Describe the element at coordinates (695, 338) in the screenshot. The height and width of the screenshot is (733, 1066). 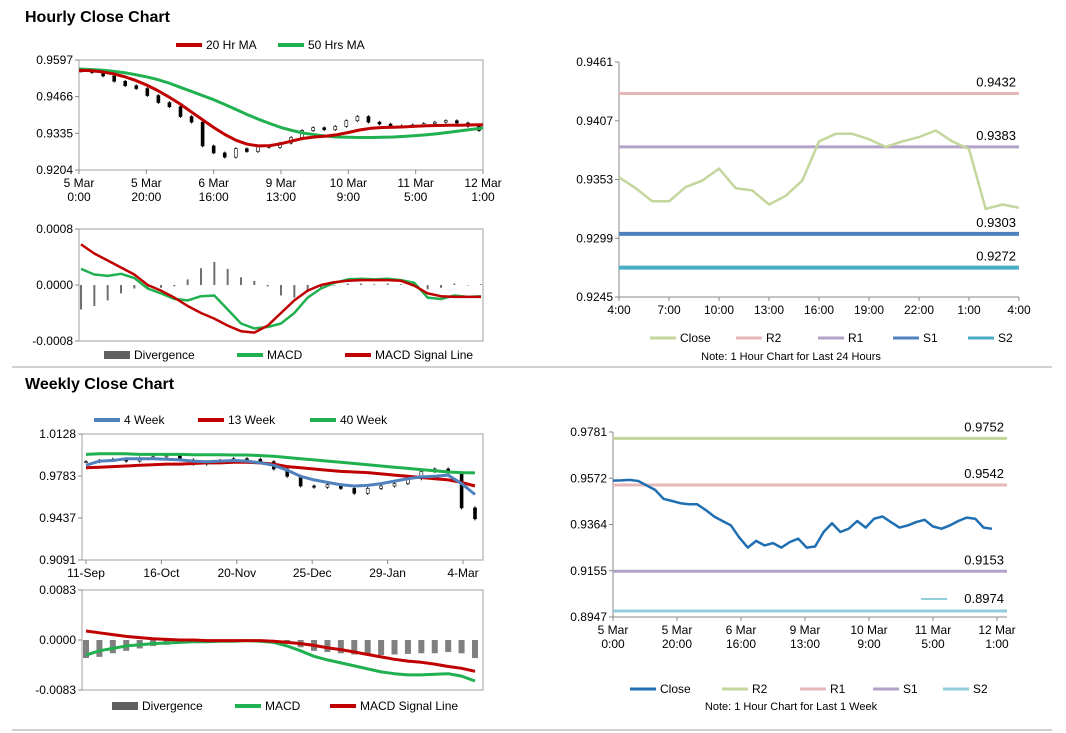
I see `intraday-legend-close-label: Close` at that location.